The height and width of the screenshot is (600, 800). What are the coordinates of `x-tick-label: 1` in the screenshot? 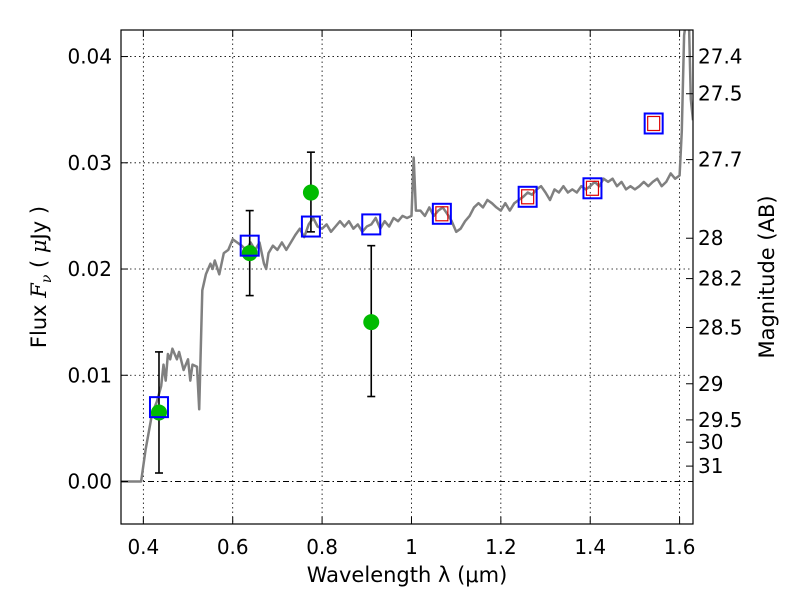 It's located at (411, 547).